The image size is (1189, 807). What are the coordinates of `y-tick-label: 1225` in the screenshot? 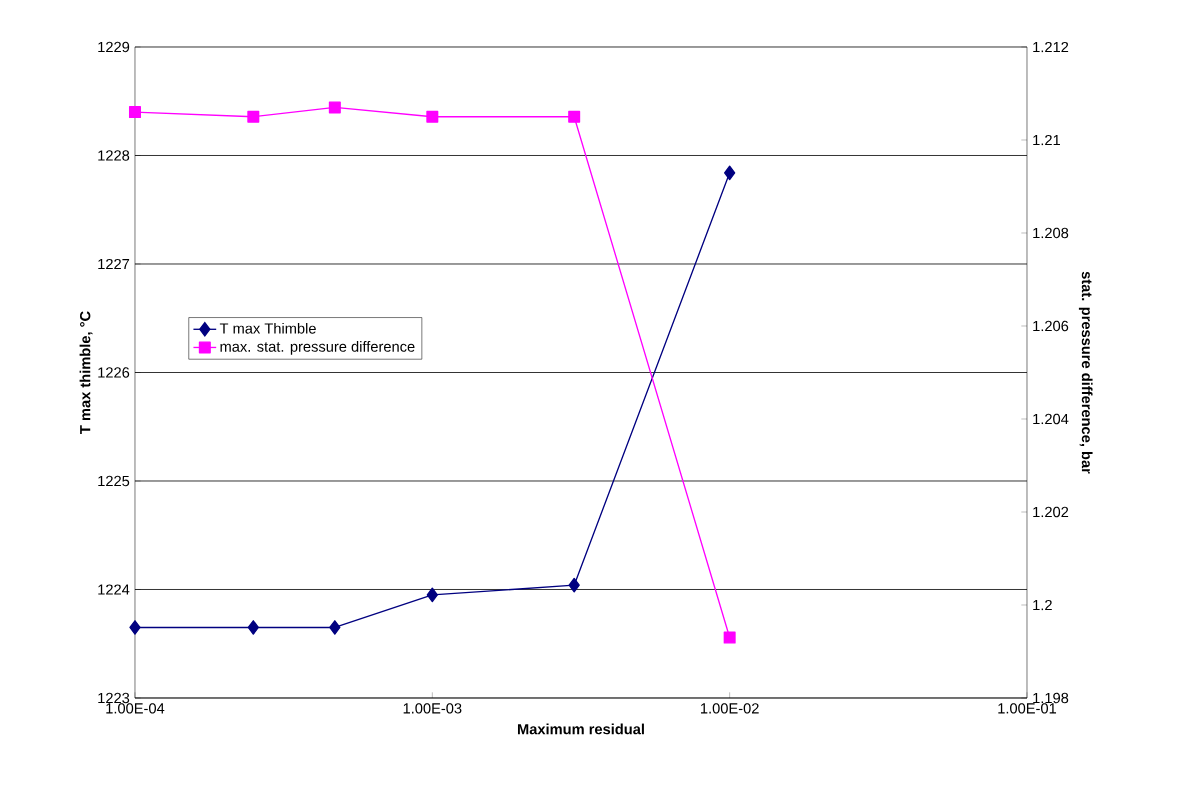 It's located at (114, 481).